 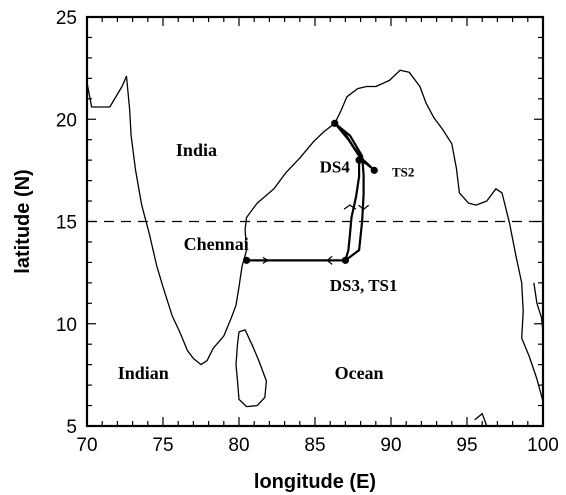 I want to click on eastern-coast-fragment, so click(x=538, y=301).